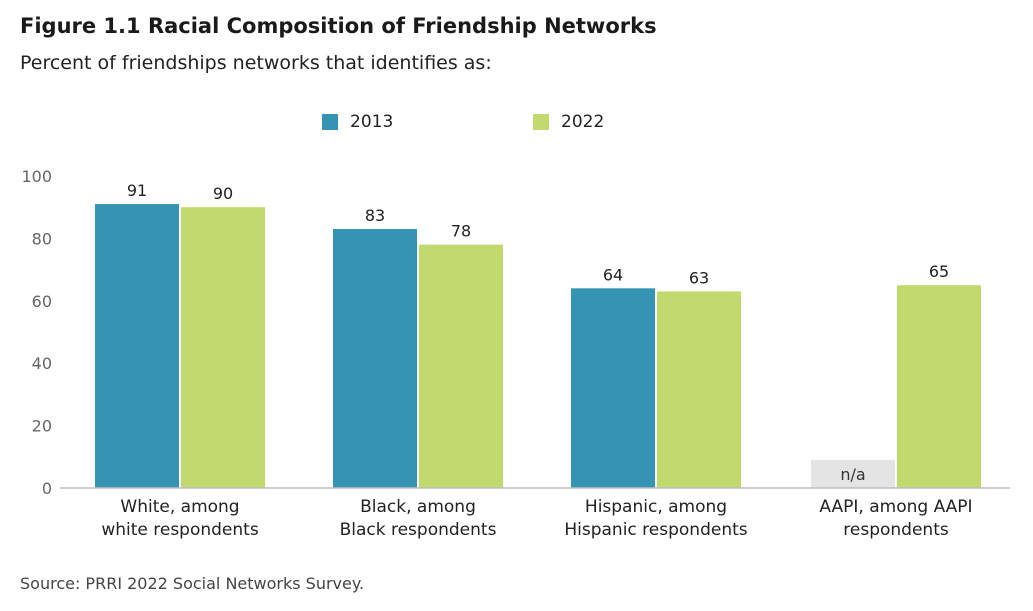 This screenshot has height=611, width=1033. I want to click on bar-value-label: 64, so click(613, 274).